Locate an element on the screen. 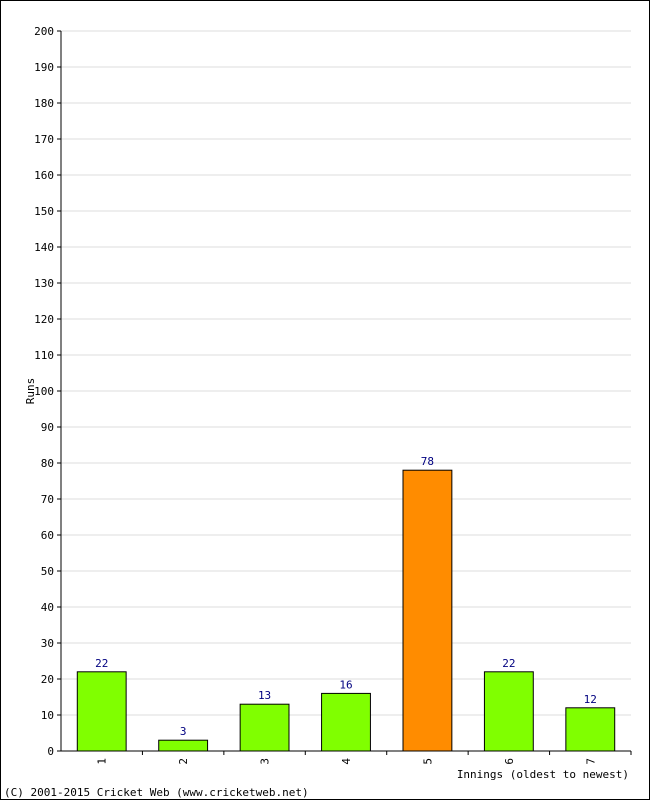 This screenshot has width=650, height=801. y-tick-label: 10 is located at coordinates (47, 715).